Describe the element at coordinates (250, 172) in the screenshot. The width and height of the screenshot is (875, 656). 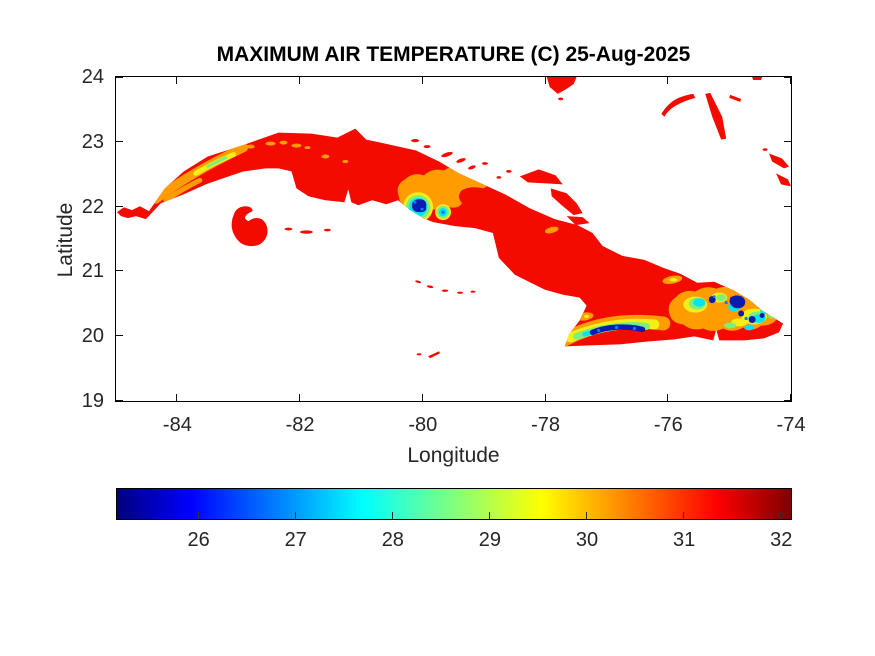
I see `western-mountains` at that location.